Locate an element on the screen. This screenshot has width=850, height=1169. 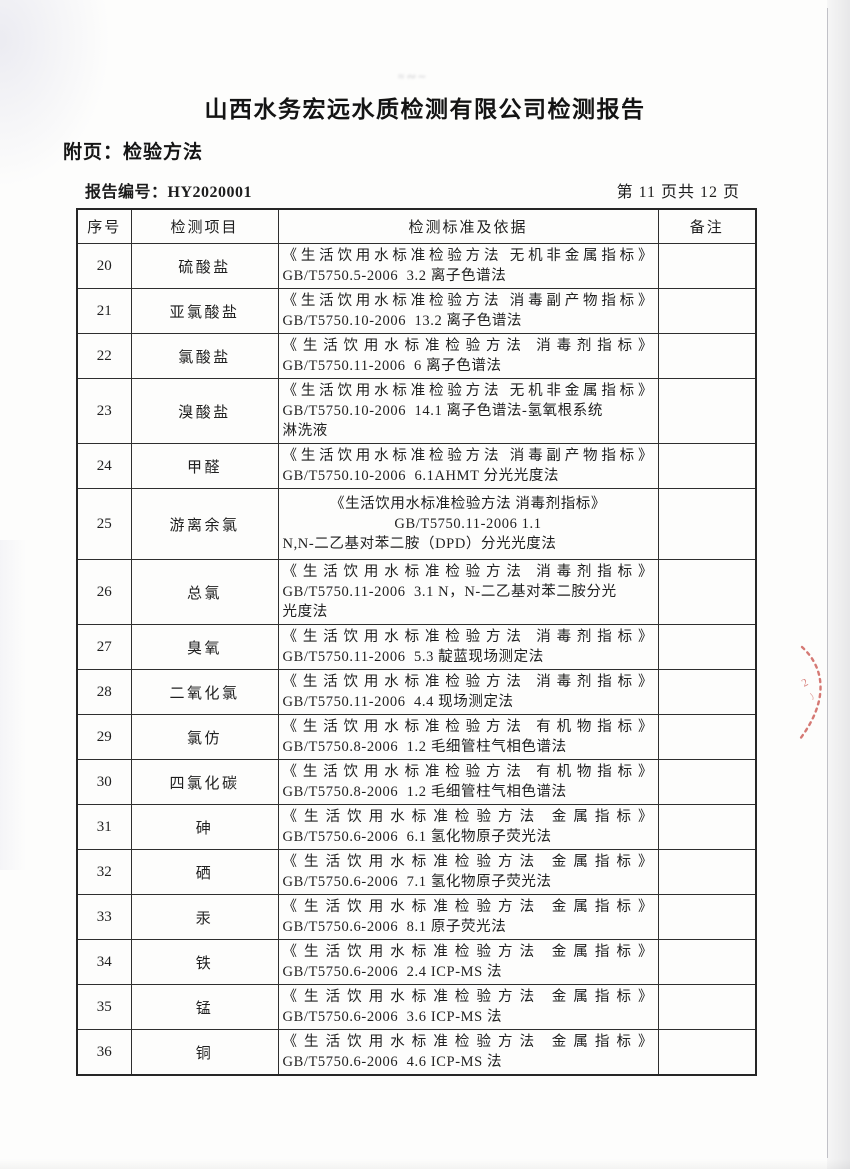
cell-test-item: 氯酸盐 is located at coordinates (204, 356).